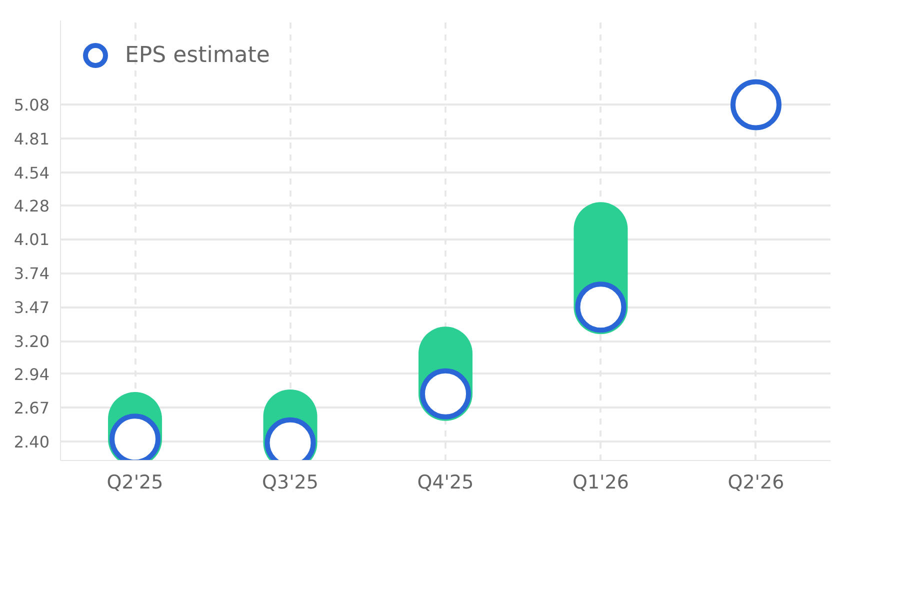 This screenshot has height=600, width=900. I want to click on y-tick-label: 4.54, so click(32, 173).